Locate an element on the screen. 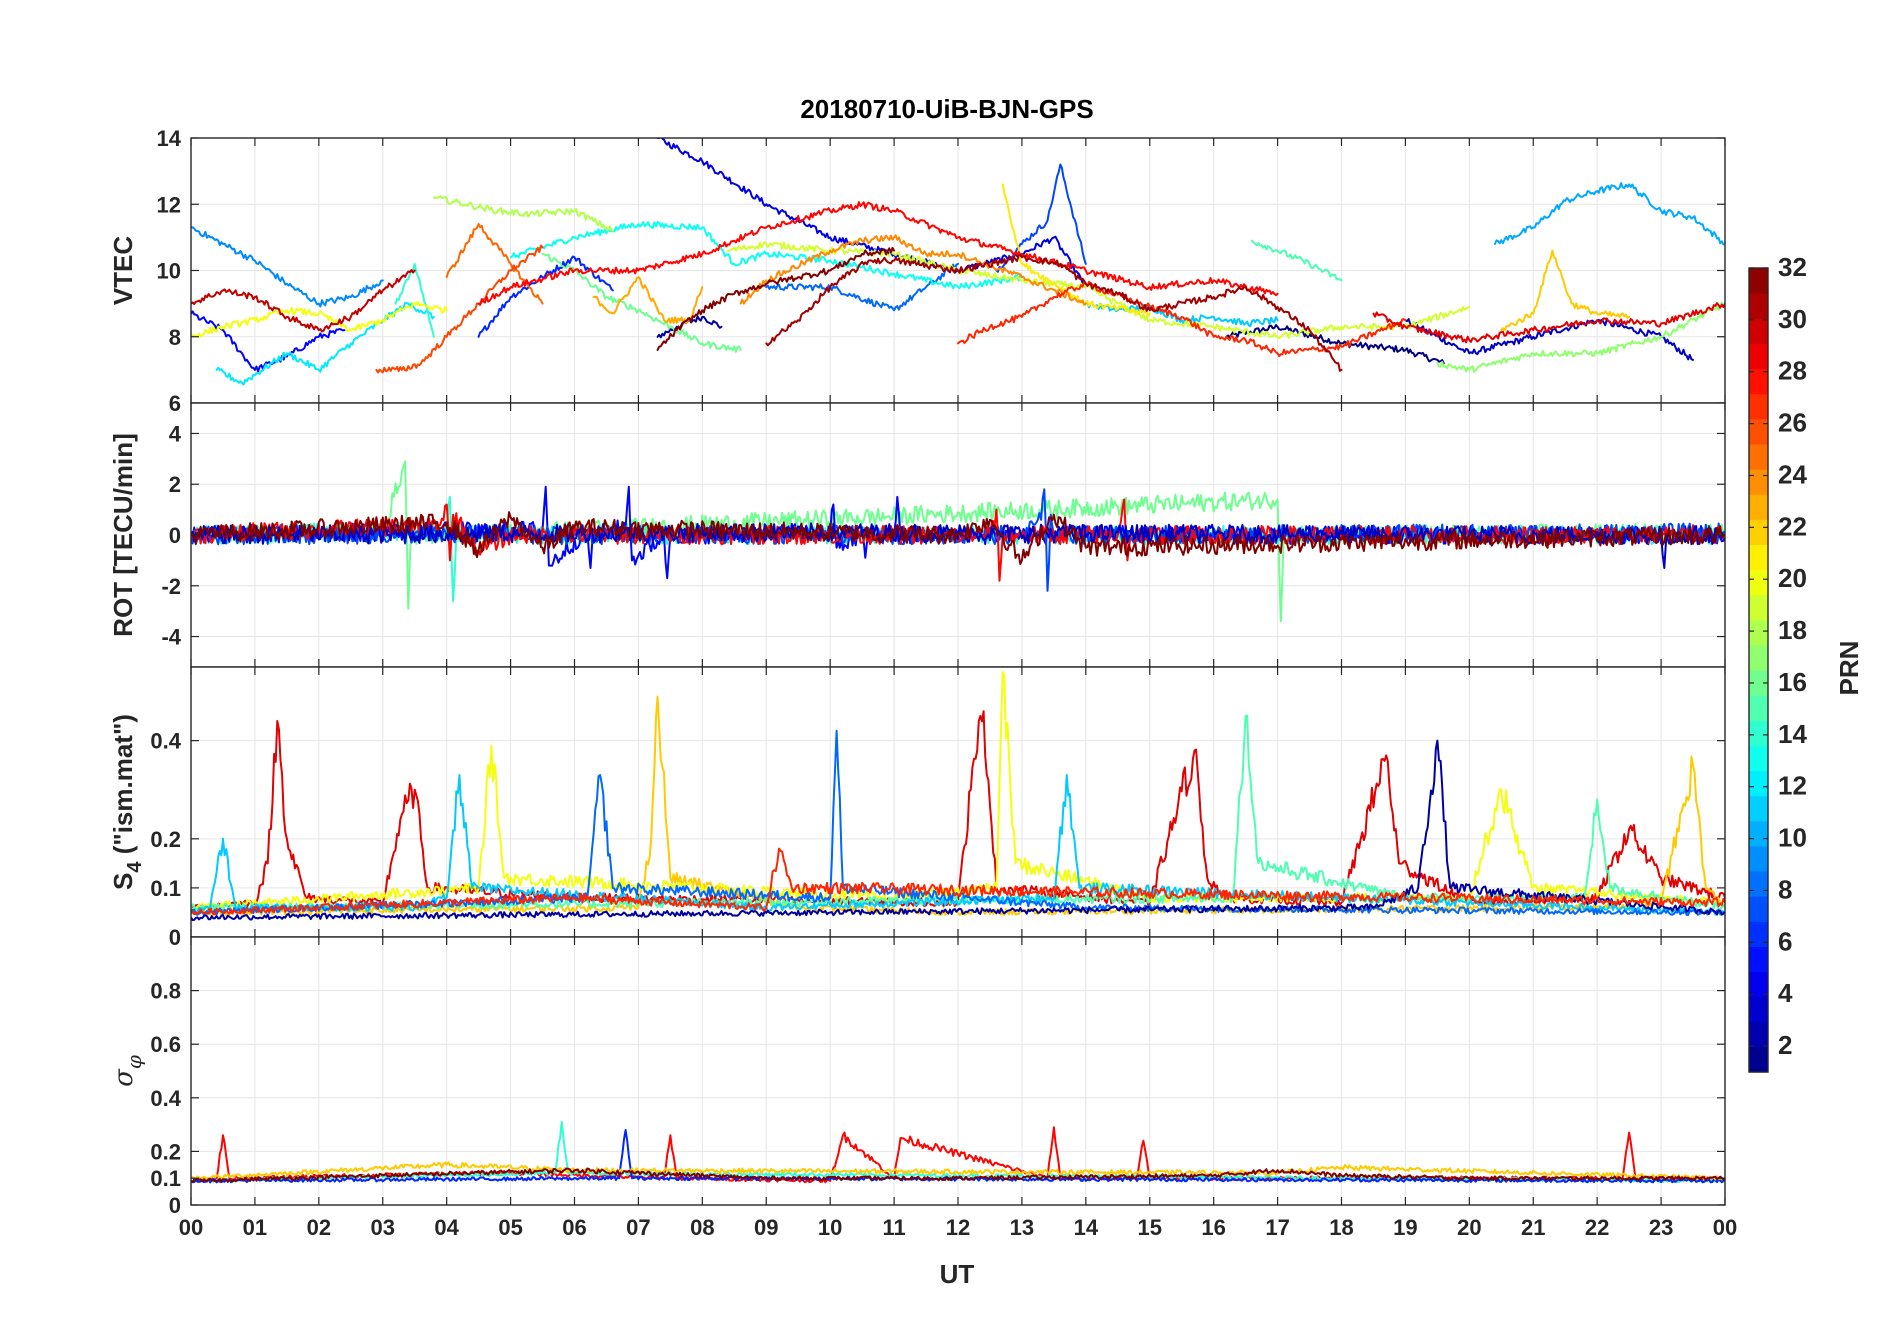 Image resolution: width=1902 pixels, height=1330 pixels. x-tick-label: 05 is located at coordinates (510, 1227).